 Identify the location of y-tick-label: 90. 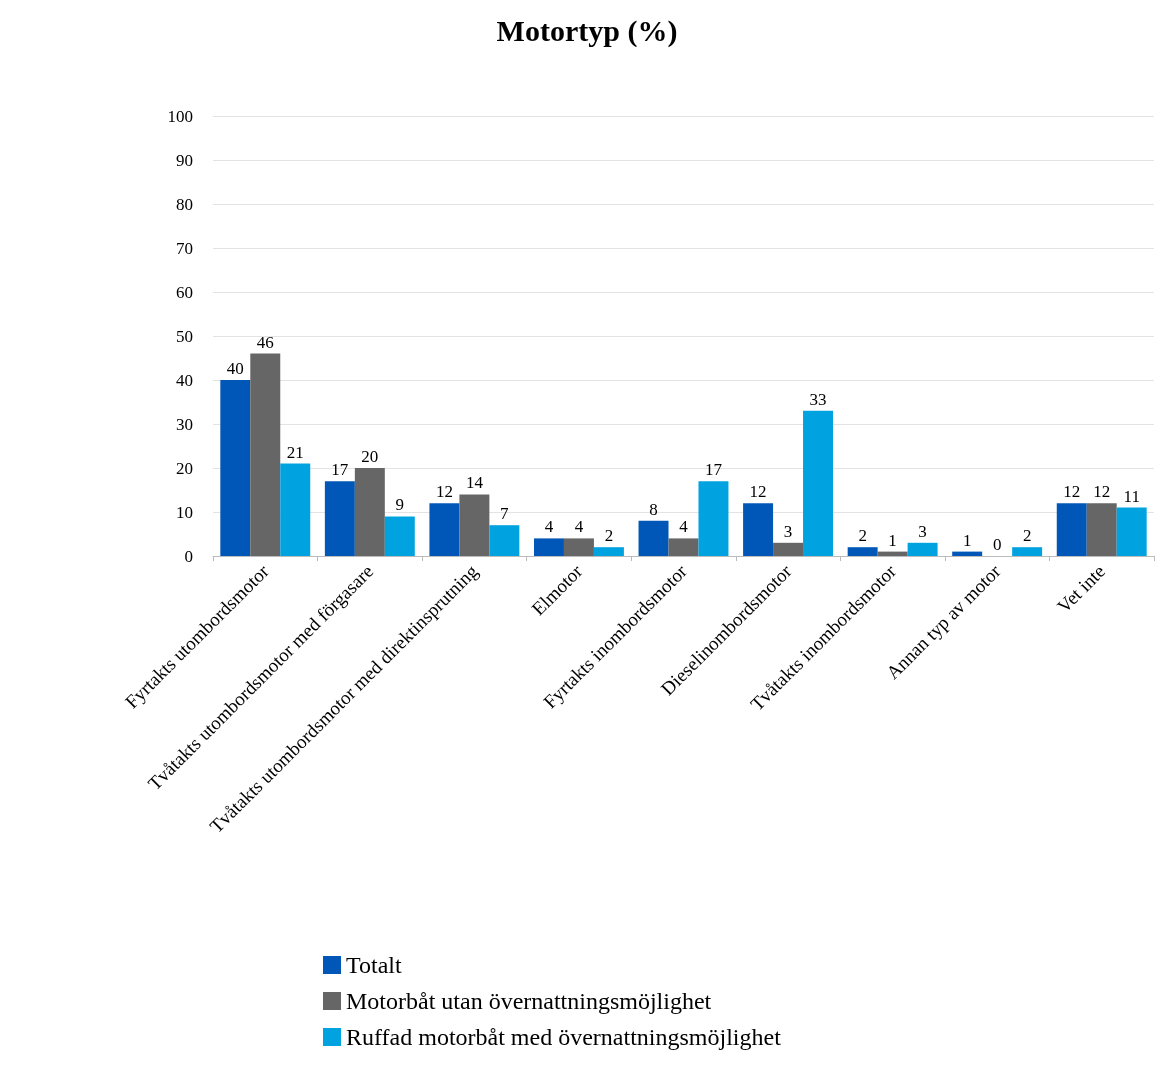
(184, 160).